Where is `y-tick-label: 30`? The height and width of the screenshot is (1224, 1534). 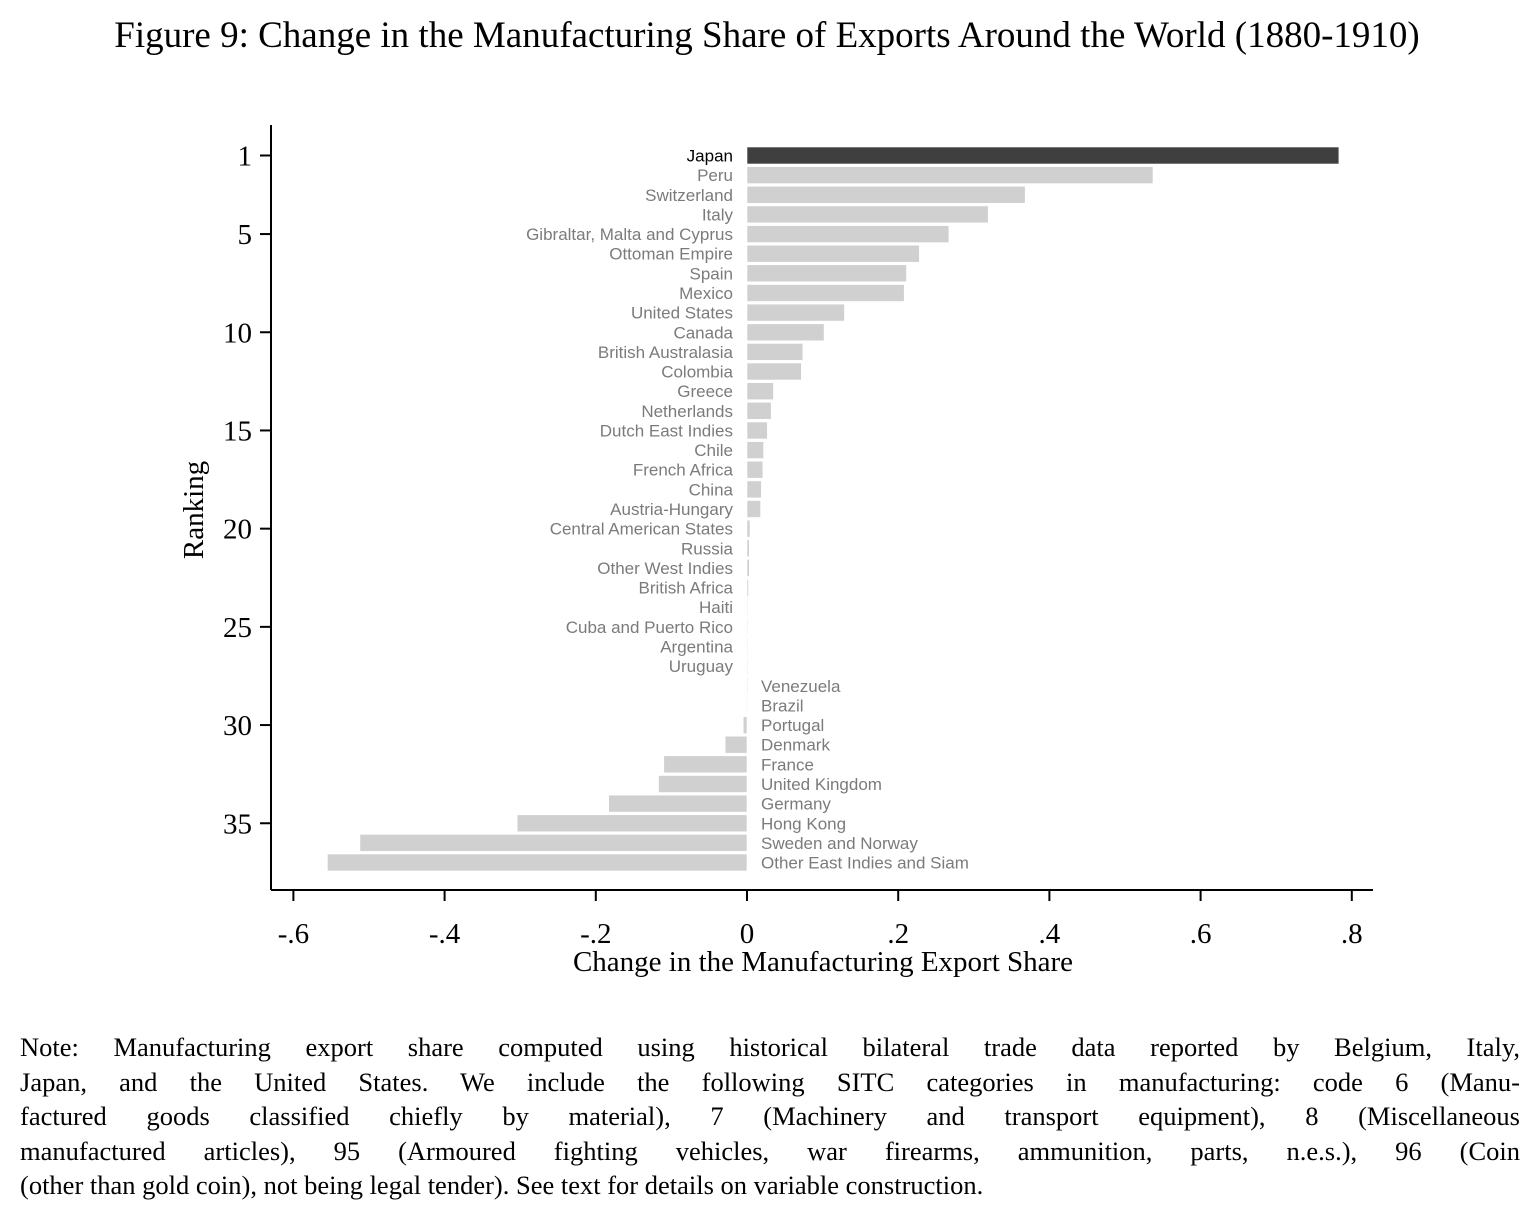 y-tick-label: 30 is located at coordinates (237, 726).